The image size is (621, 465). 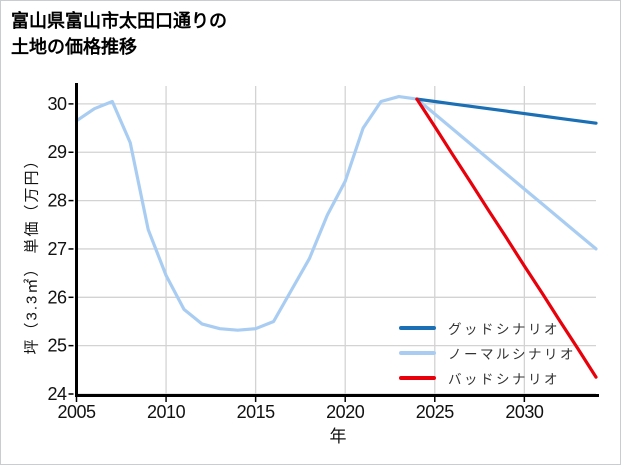 What do you see at coordinates (417, 377) in the screenshot?
I see `legend-swatch-bad-scenario` at bounding box center [417, 377].